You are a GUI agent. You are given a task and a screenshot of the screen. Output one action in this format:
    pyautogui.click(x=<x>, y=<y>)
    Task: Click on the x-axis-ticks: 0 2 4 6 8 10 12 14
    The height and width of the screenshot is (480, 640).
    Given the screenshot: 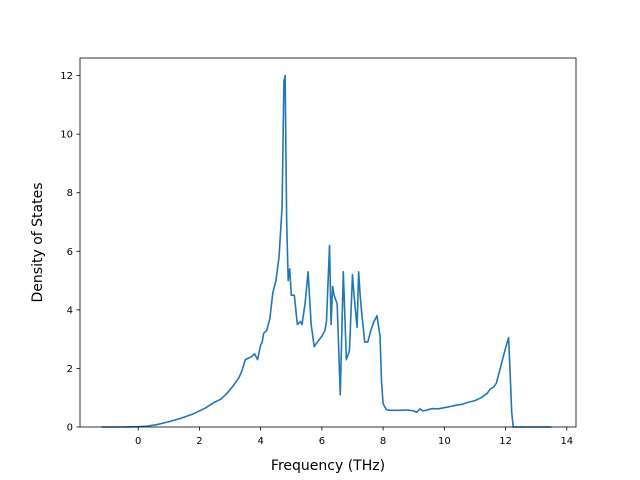 What is the action you would take?
    pyautogui.click(x=354, y=437)
    